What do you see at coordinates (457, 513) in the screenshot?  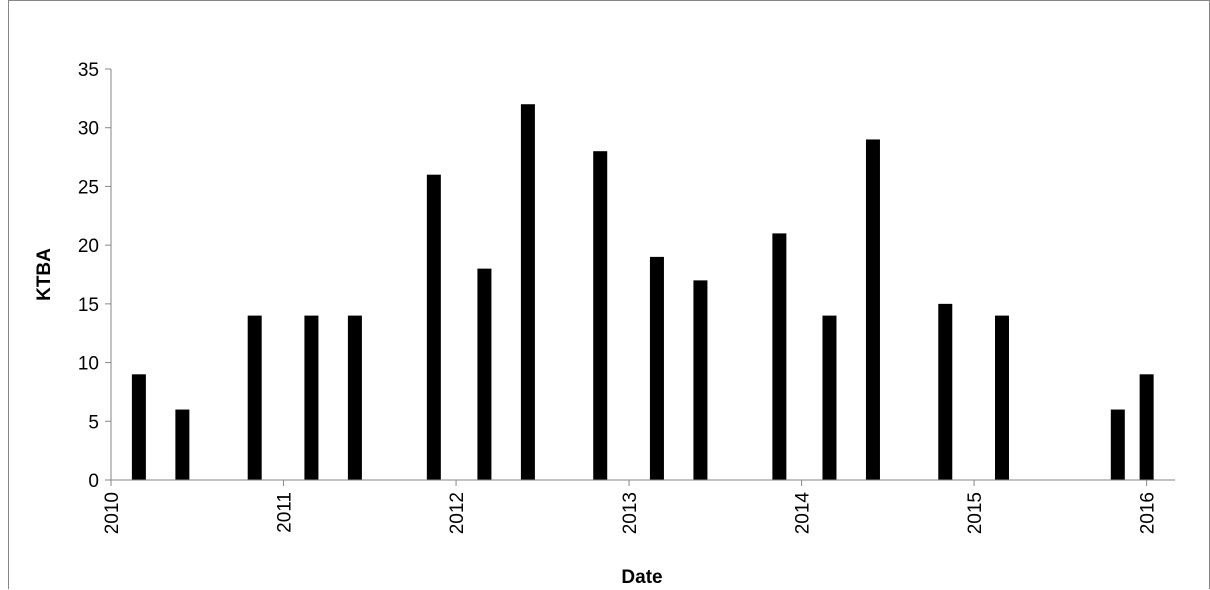 I see `x-tick-label: 2012` at bounding box center [457, 513].